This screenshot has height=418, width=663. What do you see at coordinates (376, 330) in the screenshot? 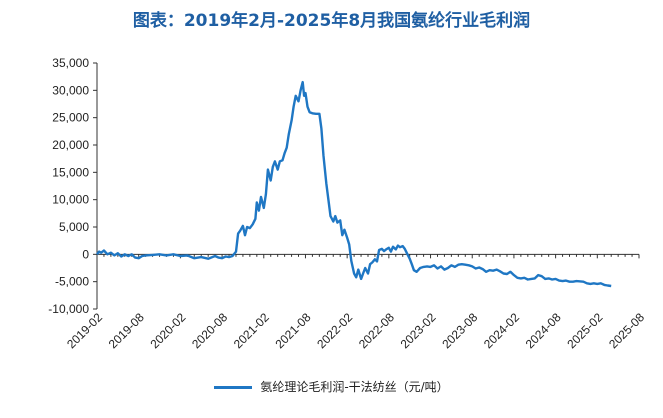
I see `x-tick-label: 2022-08` at bounding box center [376, 330].